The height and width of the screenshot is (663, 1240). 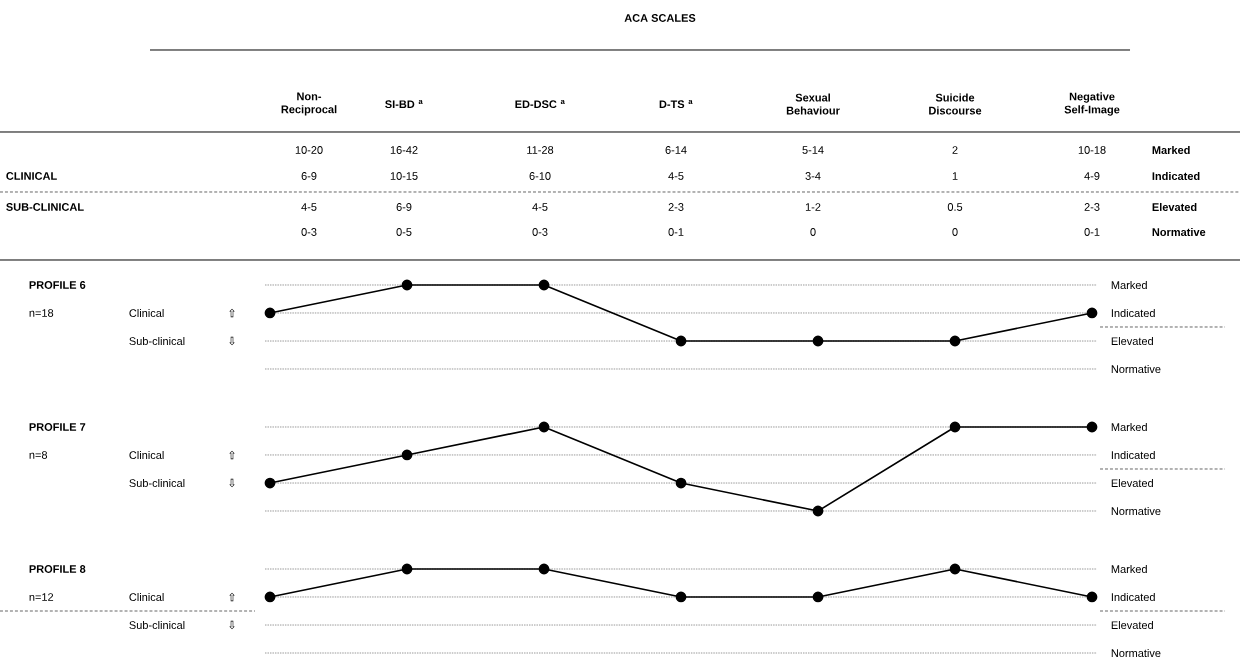 I want to click on category-label: SI-BD $^{a}$, so click(x=404, y=104).